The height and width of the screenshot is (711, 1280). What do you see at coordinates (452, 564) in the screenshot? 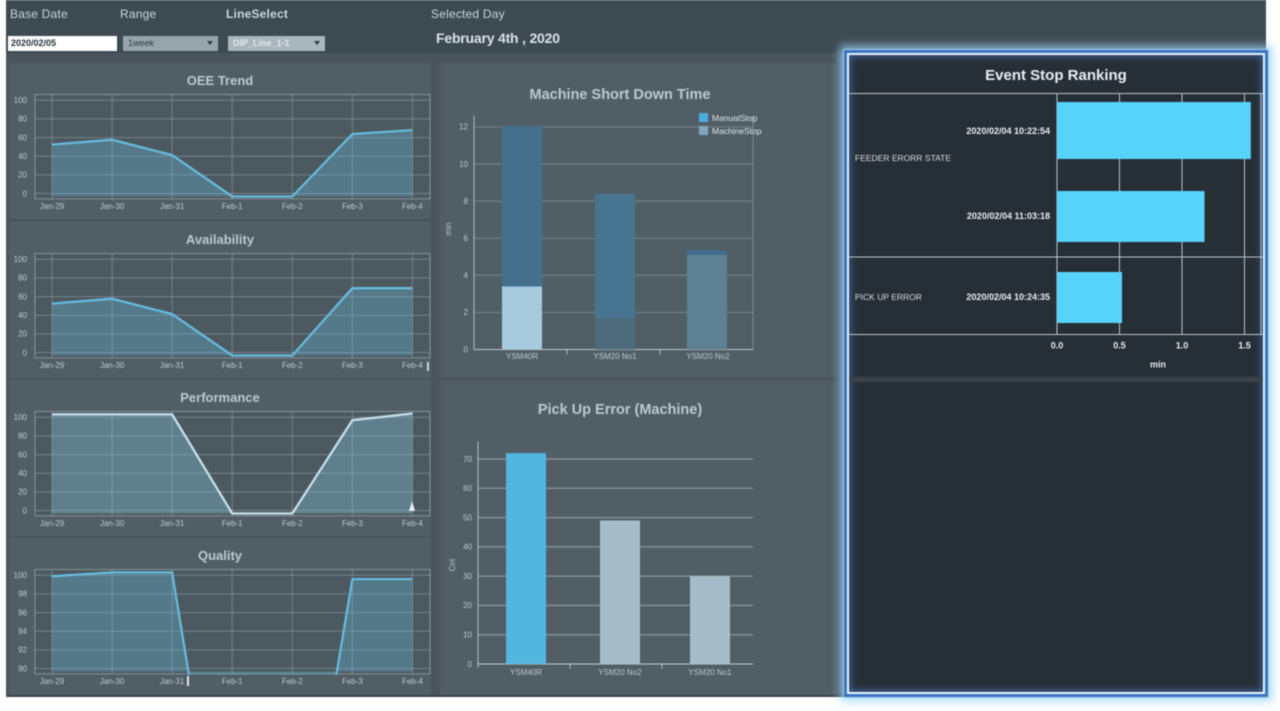
I see `svg-text: Cnt` at bounding box center [452, 564].